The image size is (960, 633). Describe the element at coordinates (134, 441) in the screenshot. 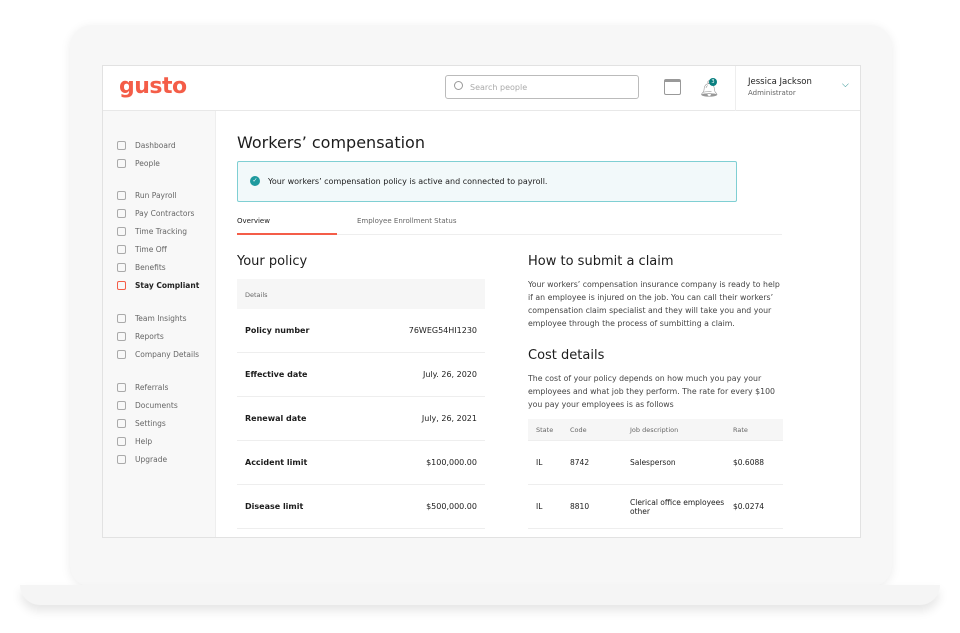

I see `sidebar-item-help: Help` at that location.